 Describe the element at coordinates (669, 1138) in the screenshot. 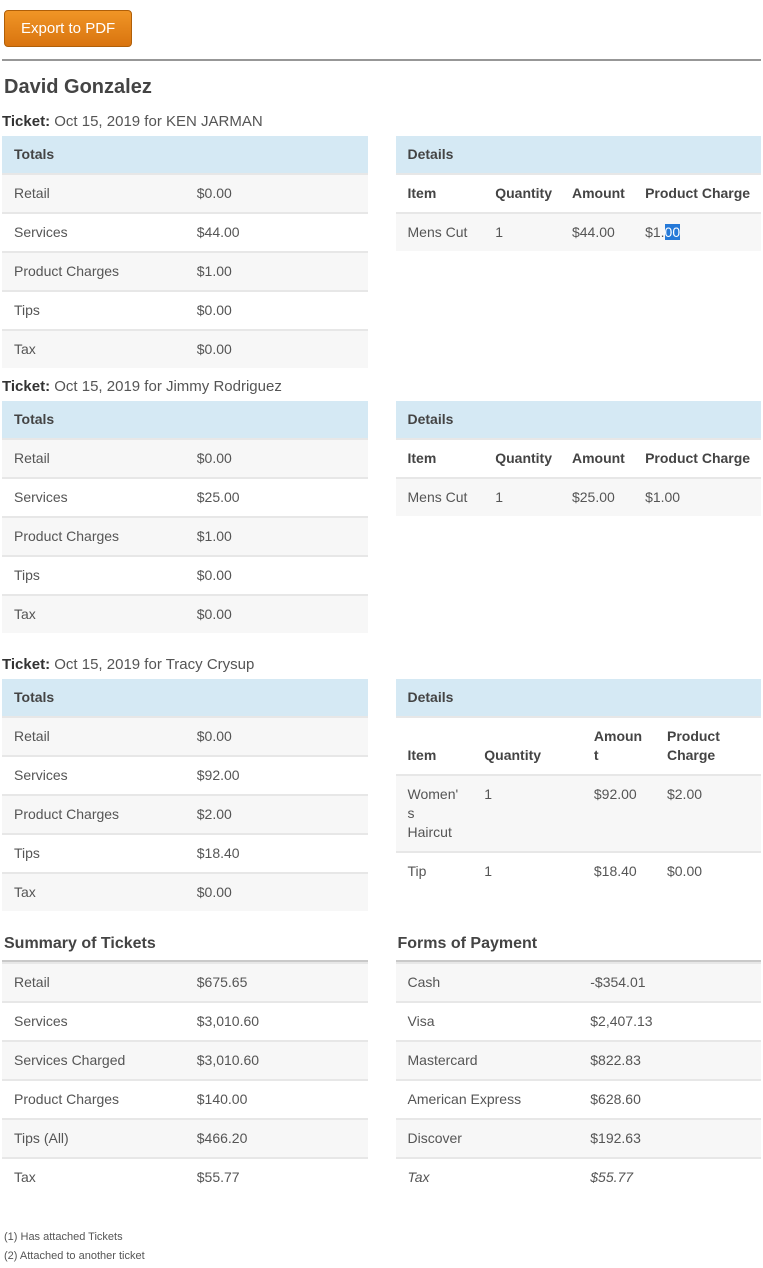

I see `row-value: $192.63` at that location.